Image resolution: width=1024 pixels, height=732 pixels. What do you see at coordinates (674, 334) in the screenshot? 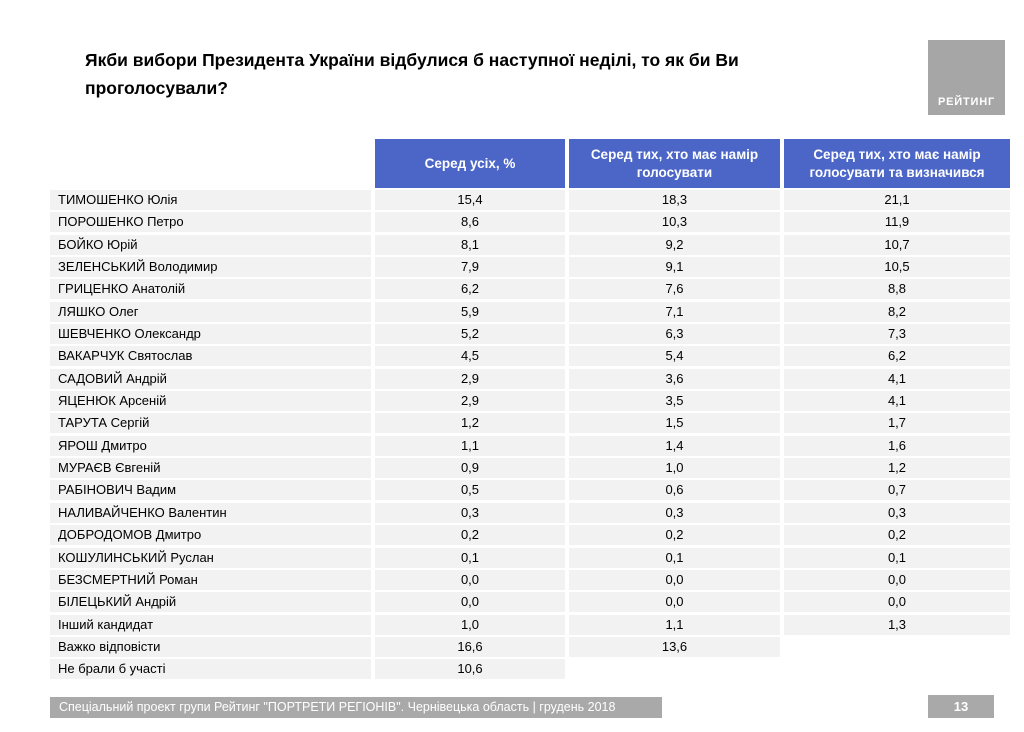
I see `value-cell: 6,3` at bounding box center [674, 334].